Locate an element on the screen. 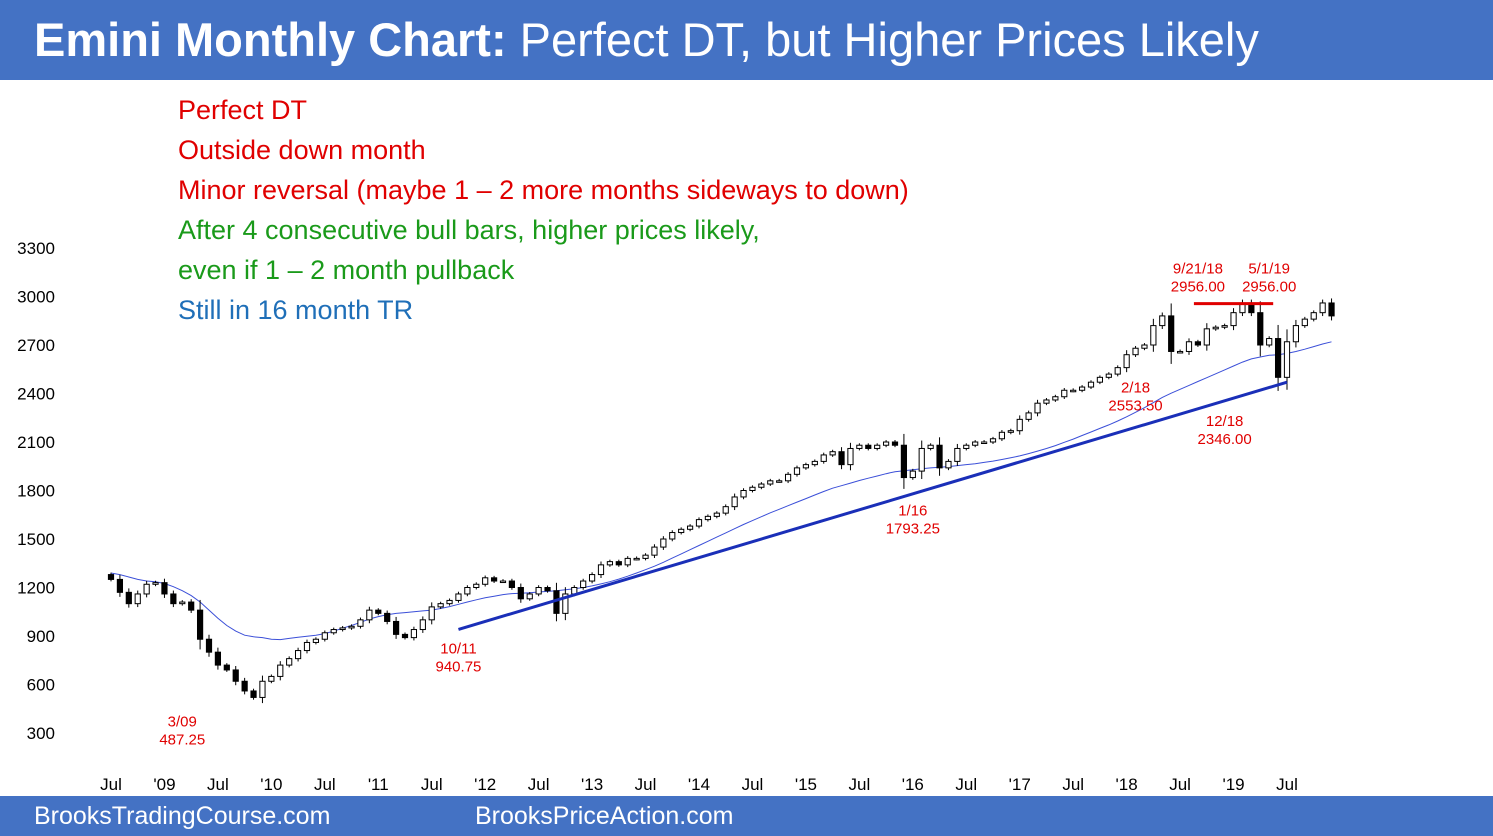 The height and width of the screenshot is (836, 1493). note-line: Outside down month is located at coordinates (302, 150).